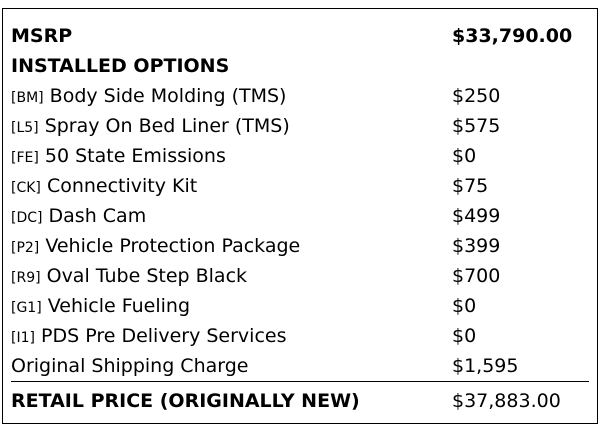  Describe the element at coordinates (476, 246) in the screenshot. I see `option-price: $399` at that location.